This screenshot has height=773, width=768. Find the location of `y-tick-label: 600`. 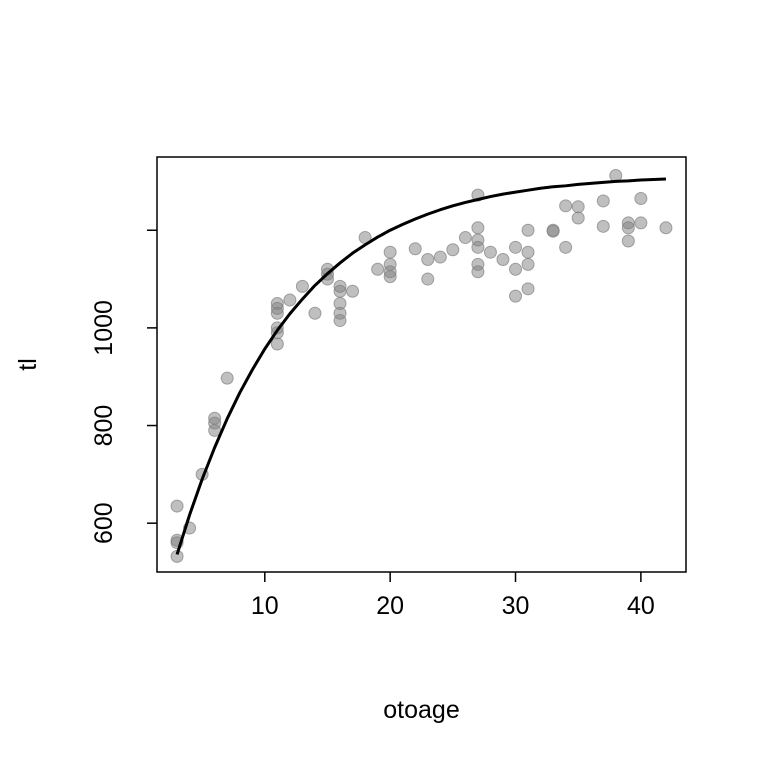

y-tick-label: 600 is located at coordinates (104, 523).